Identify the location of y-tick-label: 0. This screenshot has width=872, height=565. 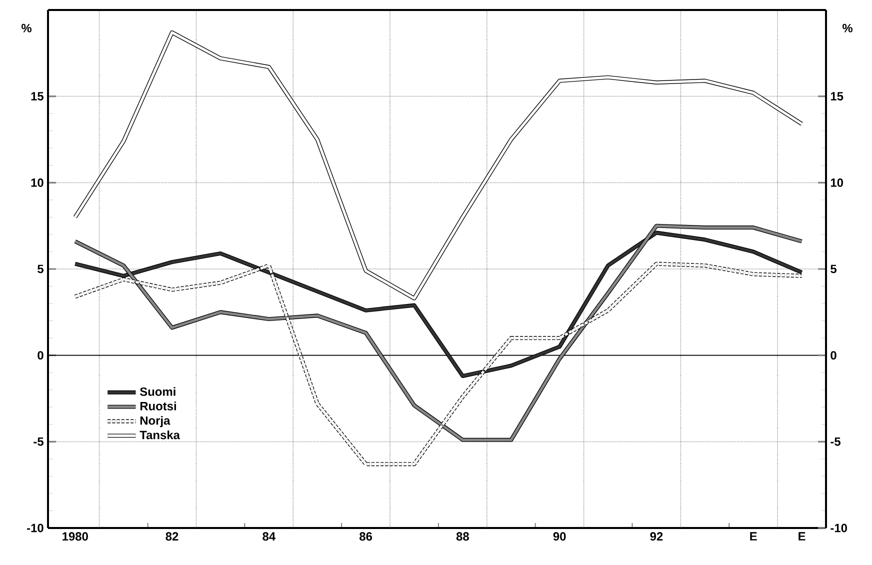
(833, 355).